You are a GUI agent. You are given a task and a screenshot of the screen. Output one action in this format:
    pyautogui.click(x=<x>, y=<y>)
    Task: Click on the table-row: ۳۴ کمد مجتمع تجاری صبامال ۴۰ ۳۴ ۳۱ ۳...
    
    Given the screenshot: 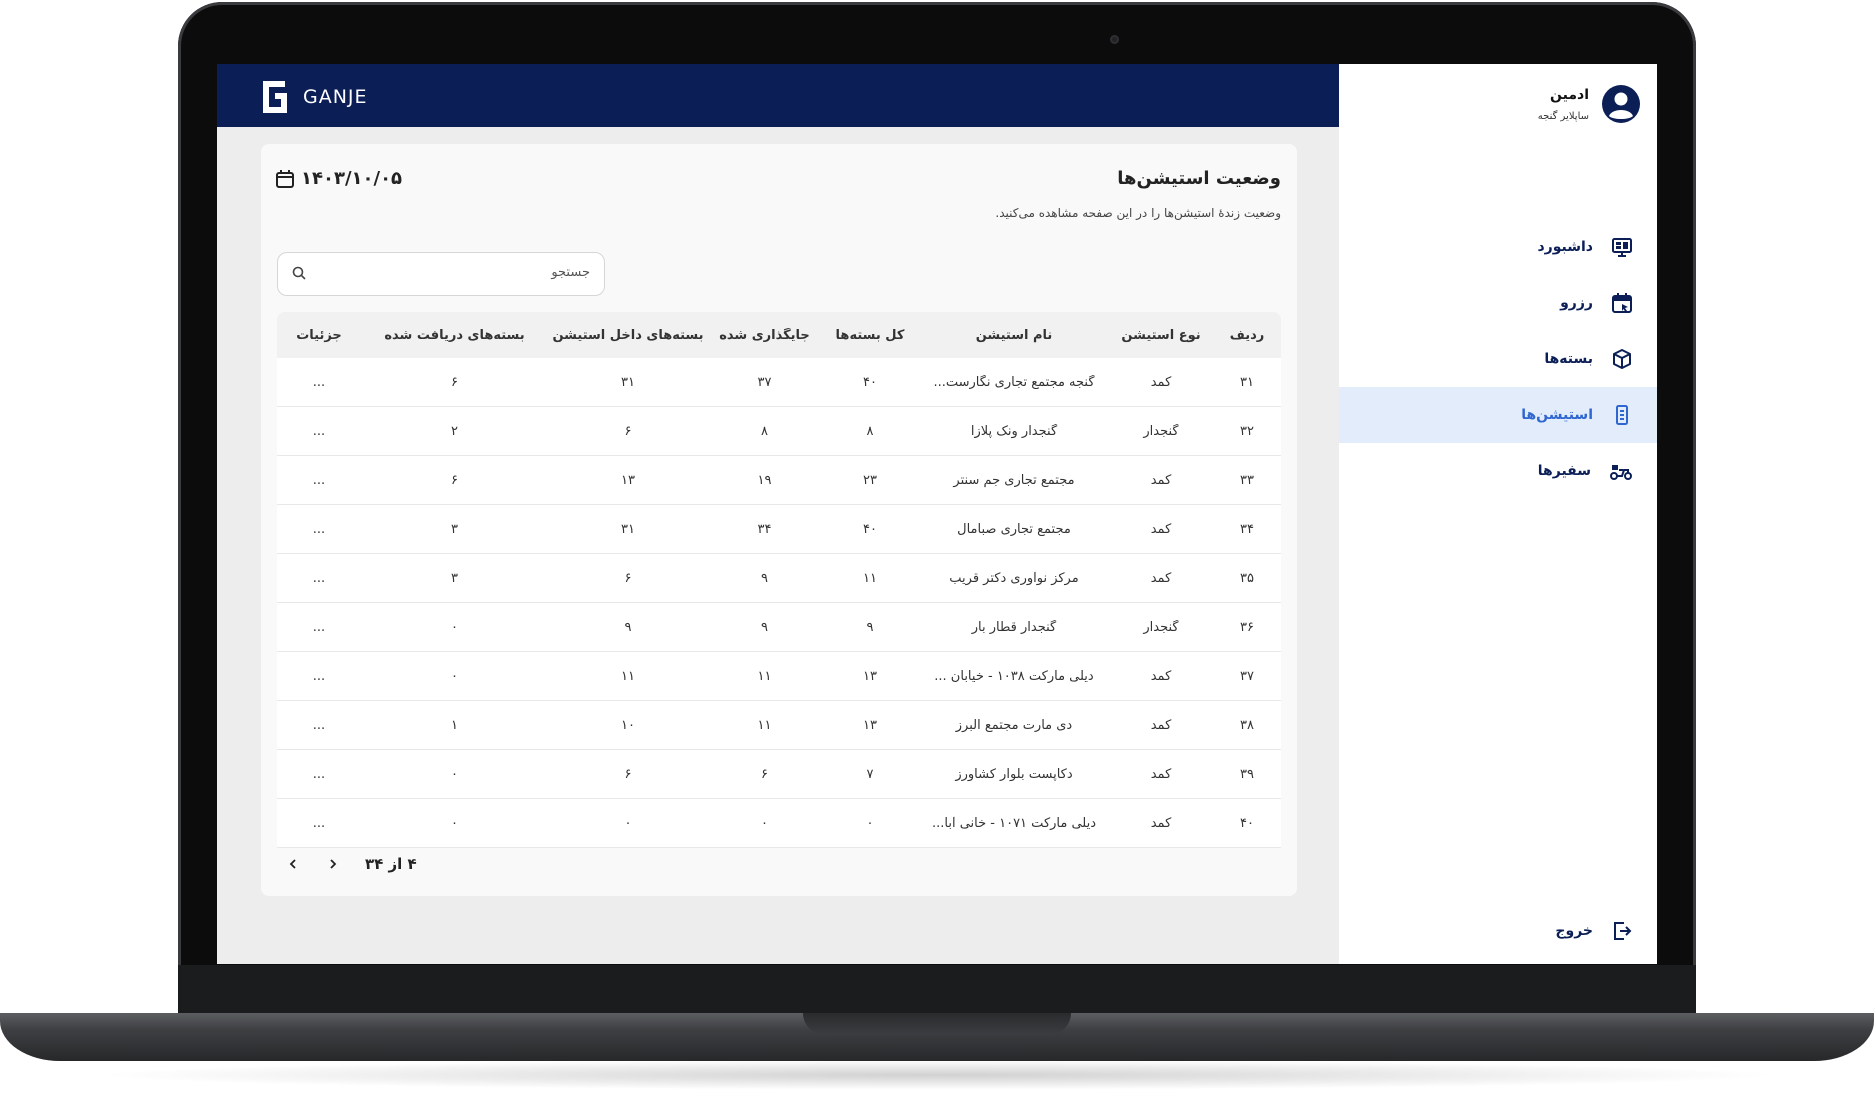 What is the action you would take?
    pyautogui.click(x=779, y=529)
    